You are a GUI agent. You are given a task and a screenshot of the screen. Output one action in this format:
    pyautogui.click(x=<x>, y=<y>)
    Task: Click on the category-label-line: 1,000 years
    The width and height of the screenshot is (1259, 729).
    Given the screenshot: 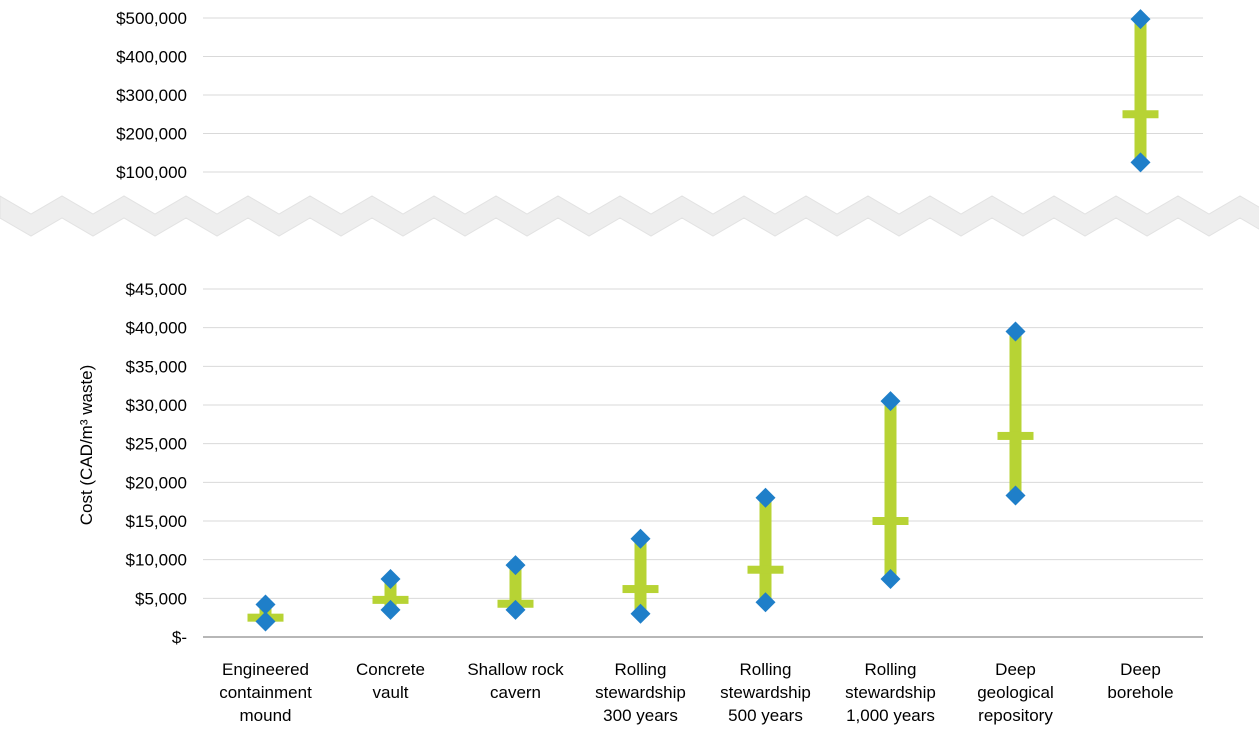 What is the action you would take?
    pyautogui.click(x=890, y=715)
    